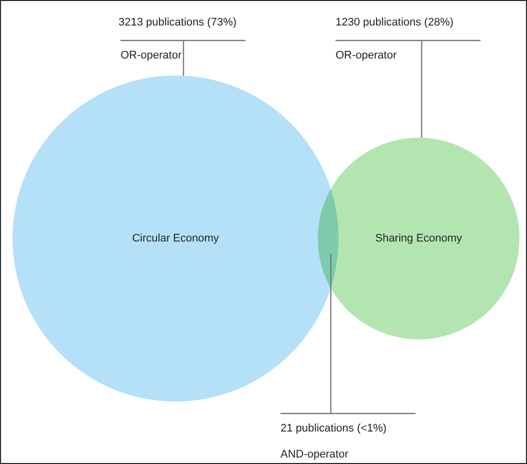 Image resolution: width=527 pixels, height=464 pixels. I want to click on text: AND-operator, so click(314, 454).